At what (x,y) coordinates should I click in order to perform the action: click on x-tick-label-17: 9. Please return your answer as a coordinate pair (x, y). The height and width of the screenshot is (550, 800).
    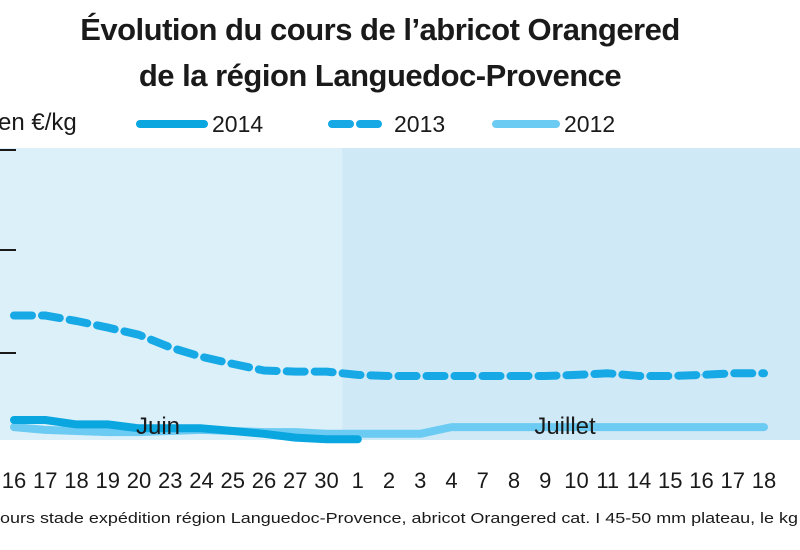
    Looking at the image, I should click on (545, 480).